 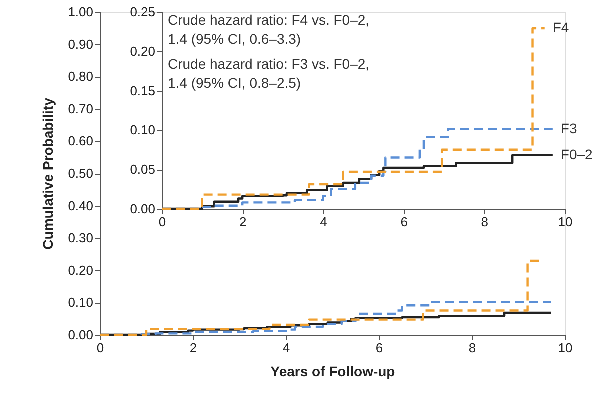 What do you see at coordinates (81, 238) in the screenshot?
I see `y-tick-label: 0.30` at bounding box center [81, 238].